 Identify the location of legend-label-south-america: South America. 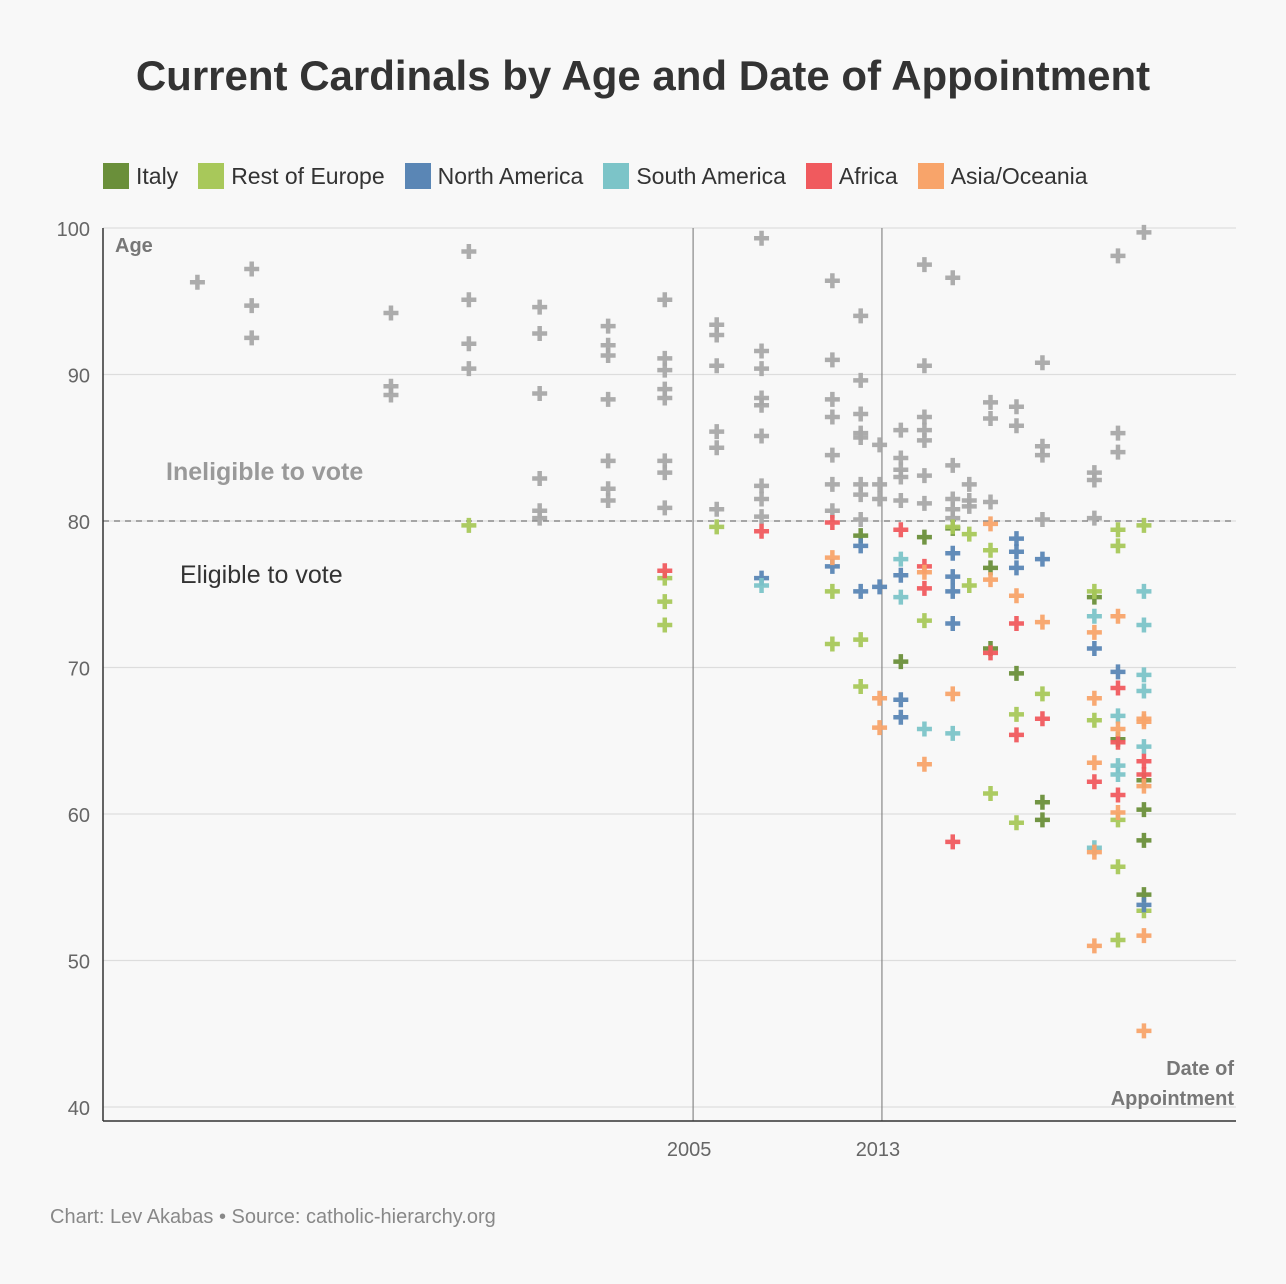
(711, 175).